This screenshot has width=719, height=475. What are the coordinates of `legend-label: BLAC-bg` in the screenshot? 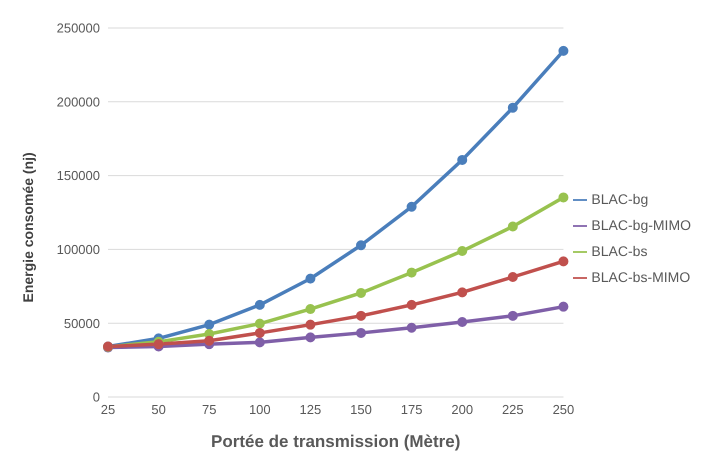 It's located at (619, 198).